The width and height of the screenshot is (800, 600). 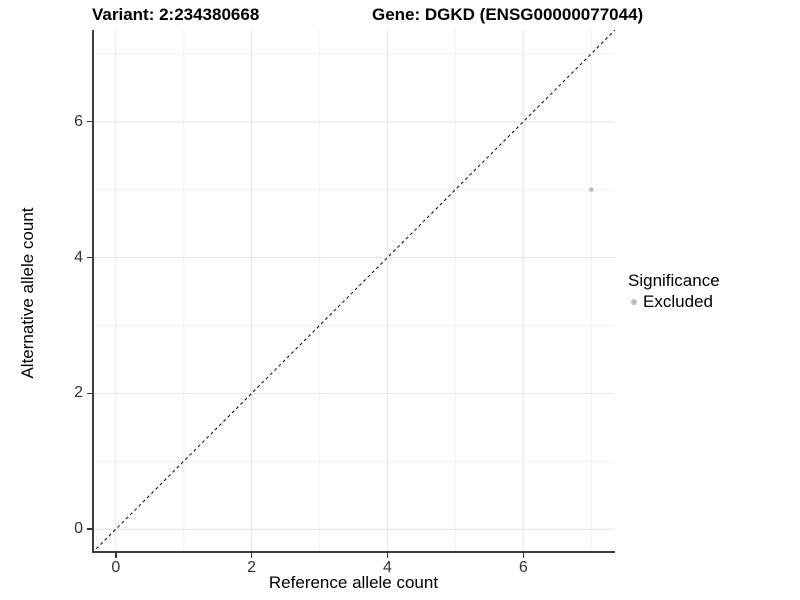 I want to click on x-tick-label: 2, so click(x=252, y=567).